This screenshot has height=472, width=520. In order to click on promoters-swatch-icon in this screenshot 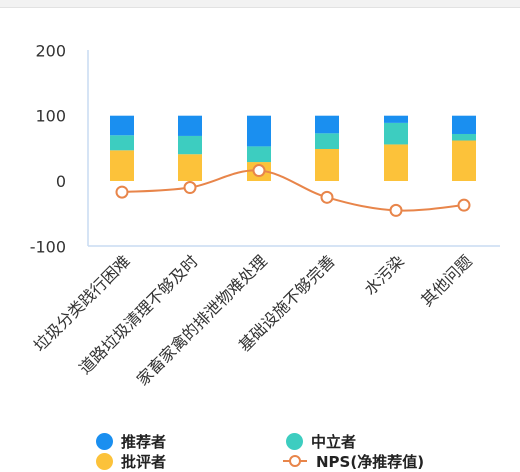, I will do `click(104, 441)`.